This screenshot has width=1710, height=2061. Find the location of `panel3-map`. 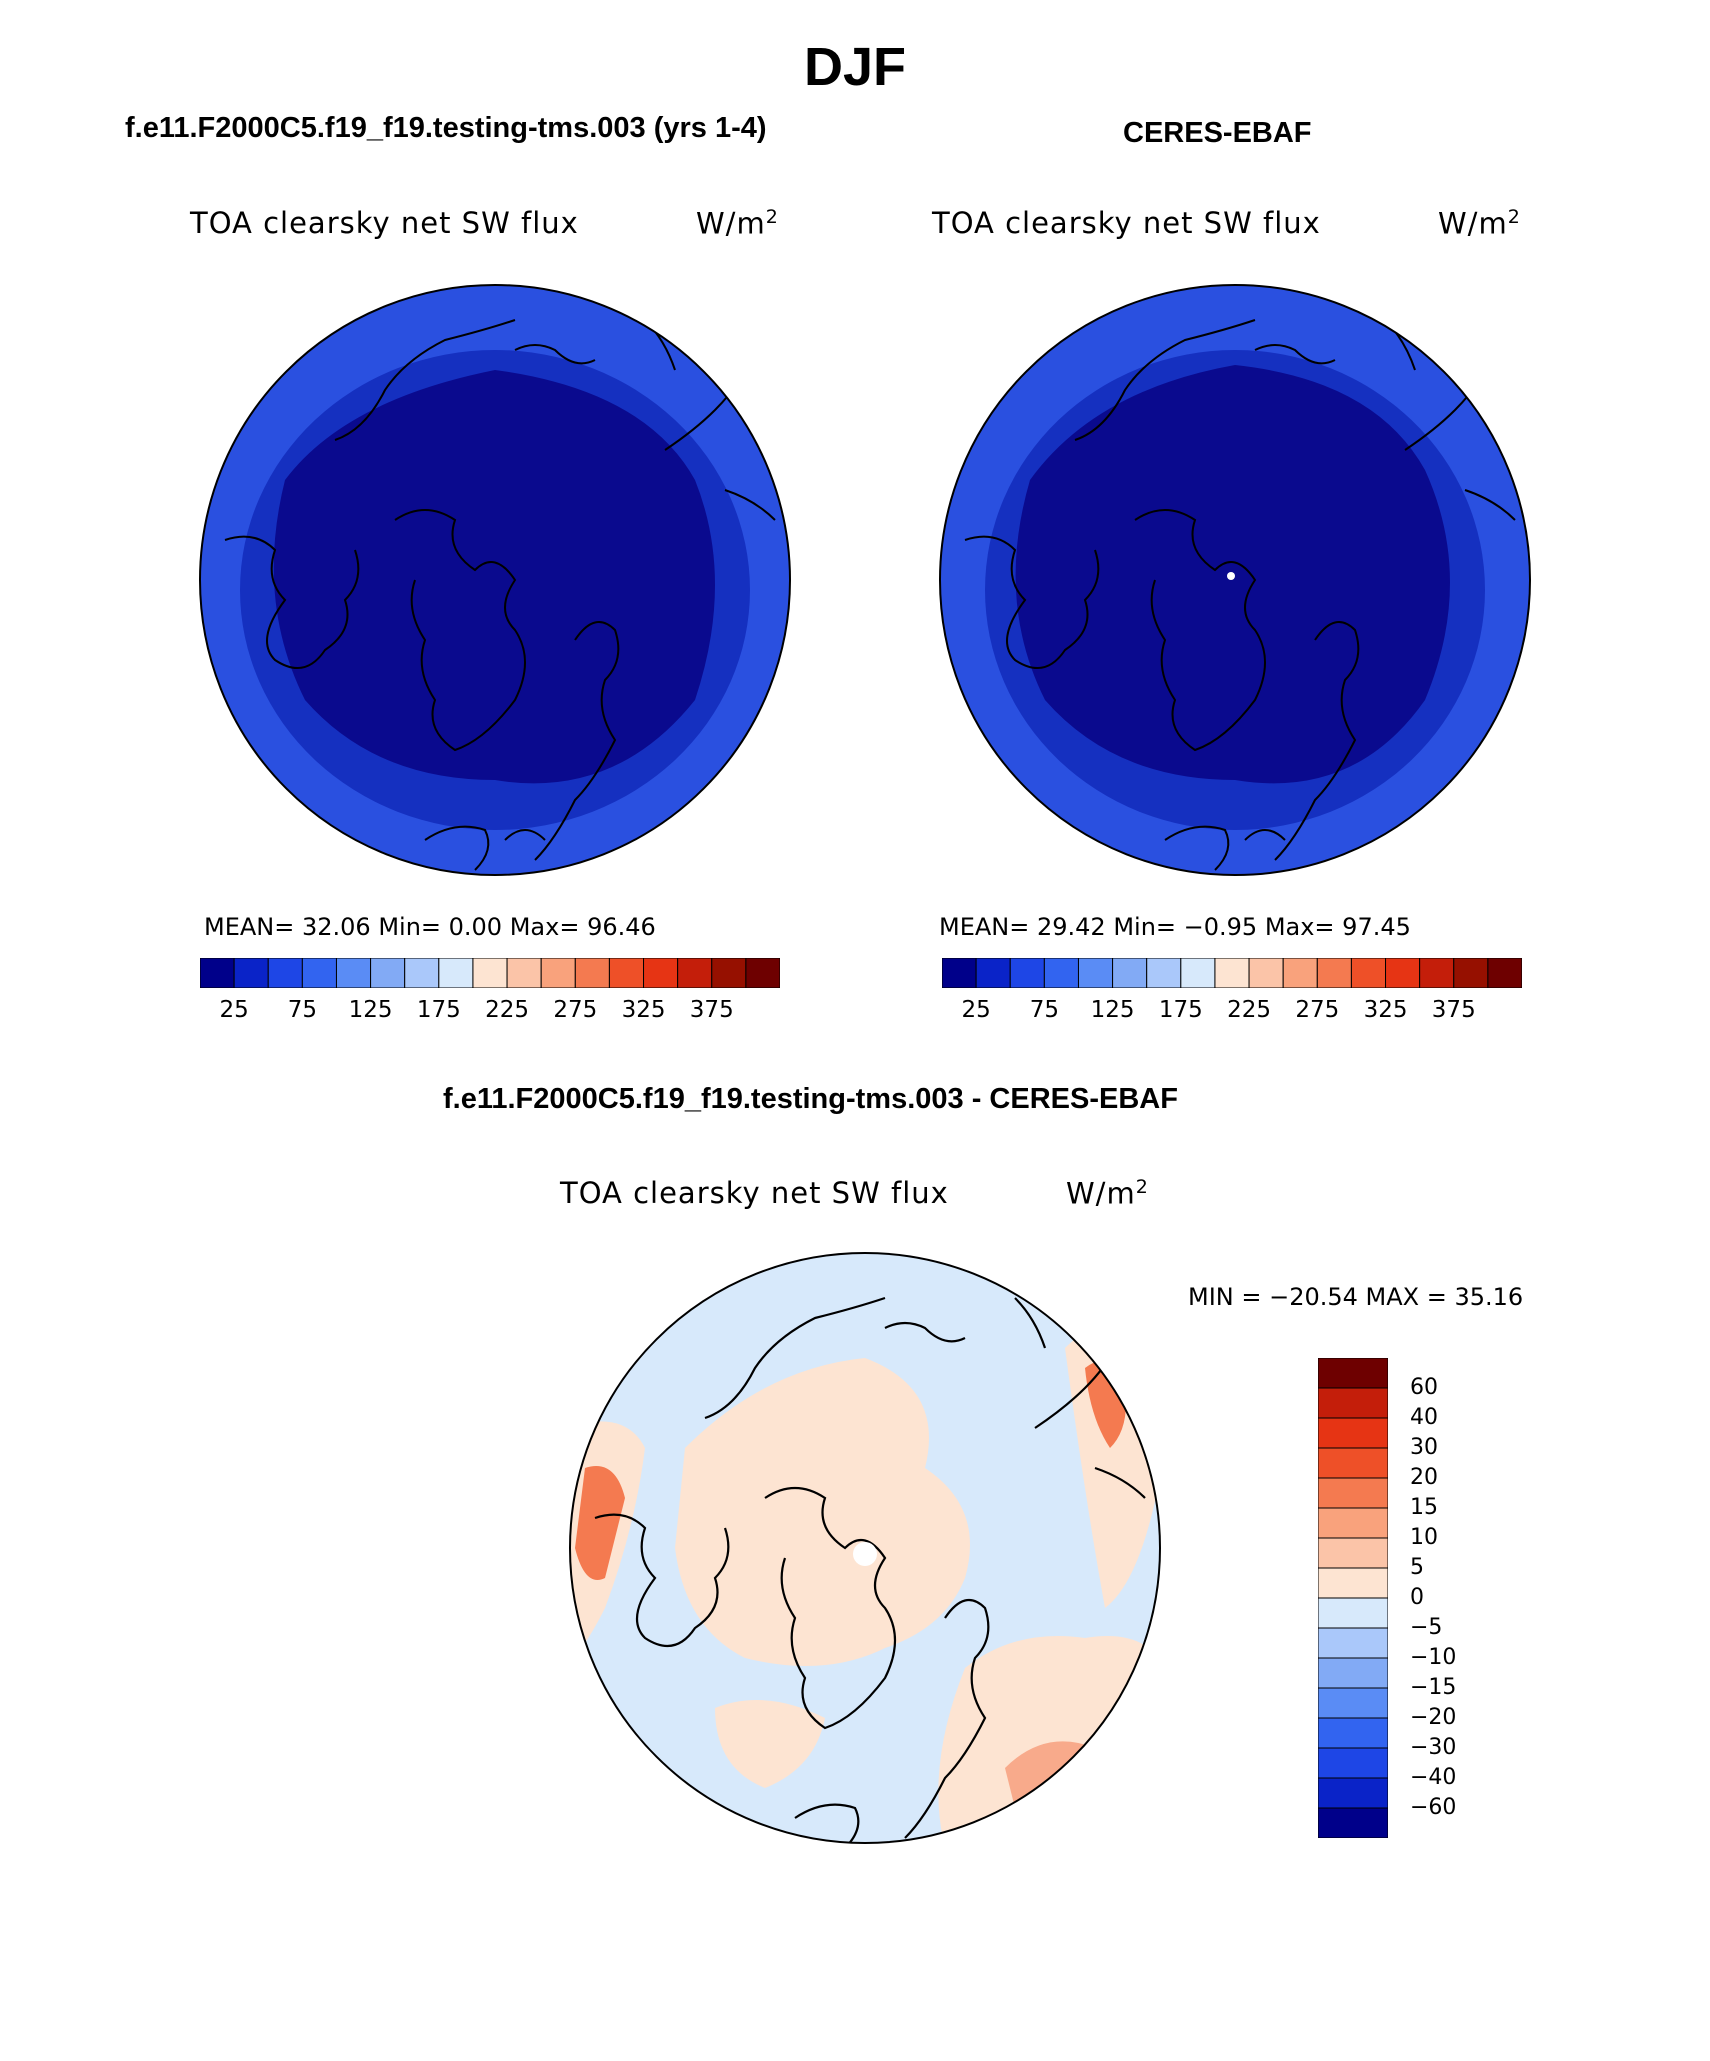

panel3-map is located at coordinates (865, 1548).